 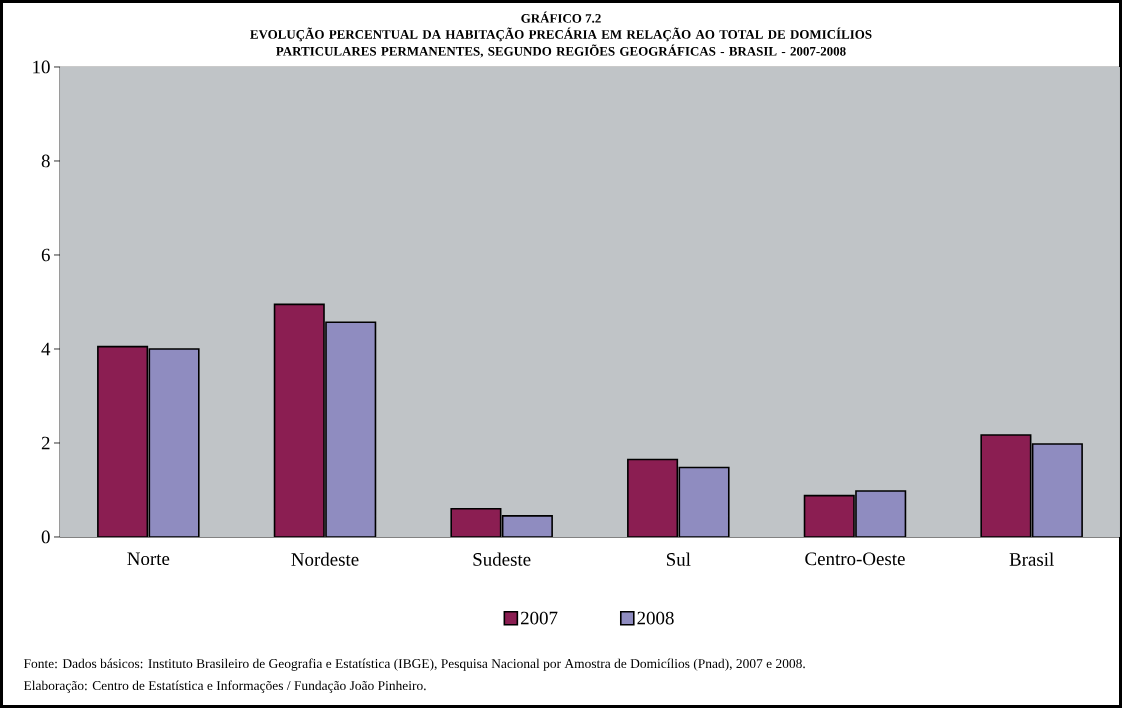 I want to click on y-tick-label: 8, so click(x=45, y=161).